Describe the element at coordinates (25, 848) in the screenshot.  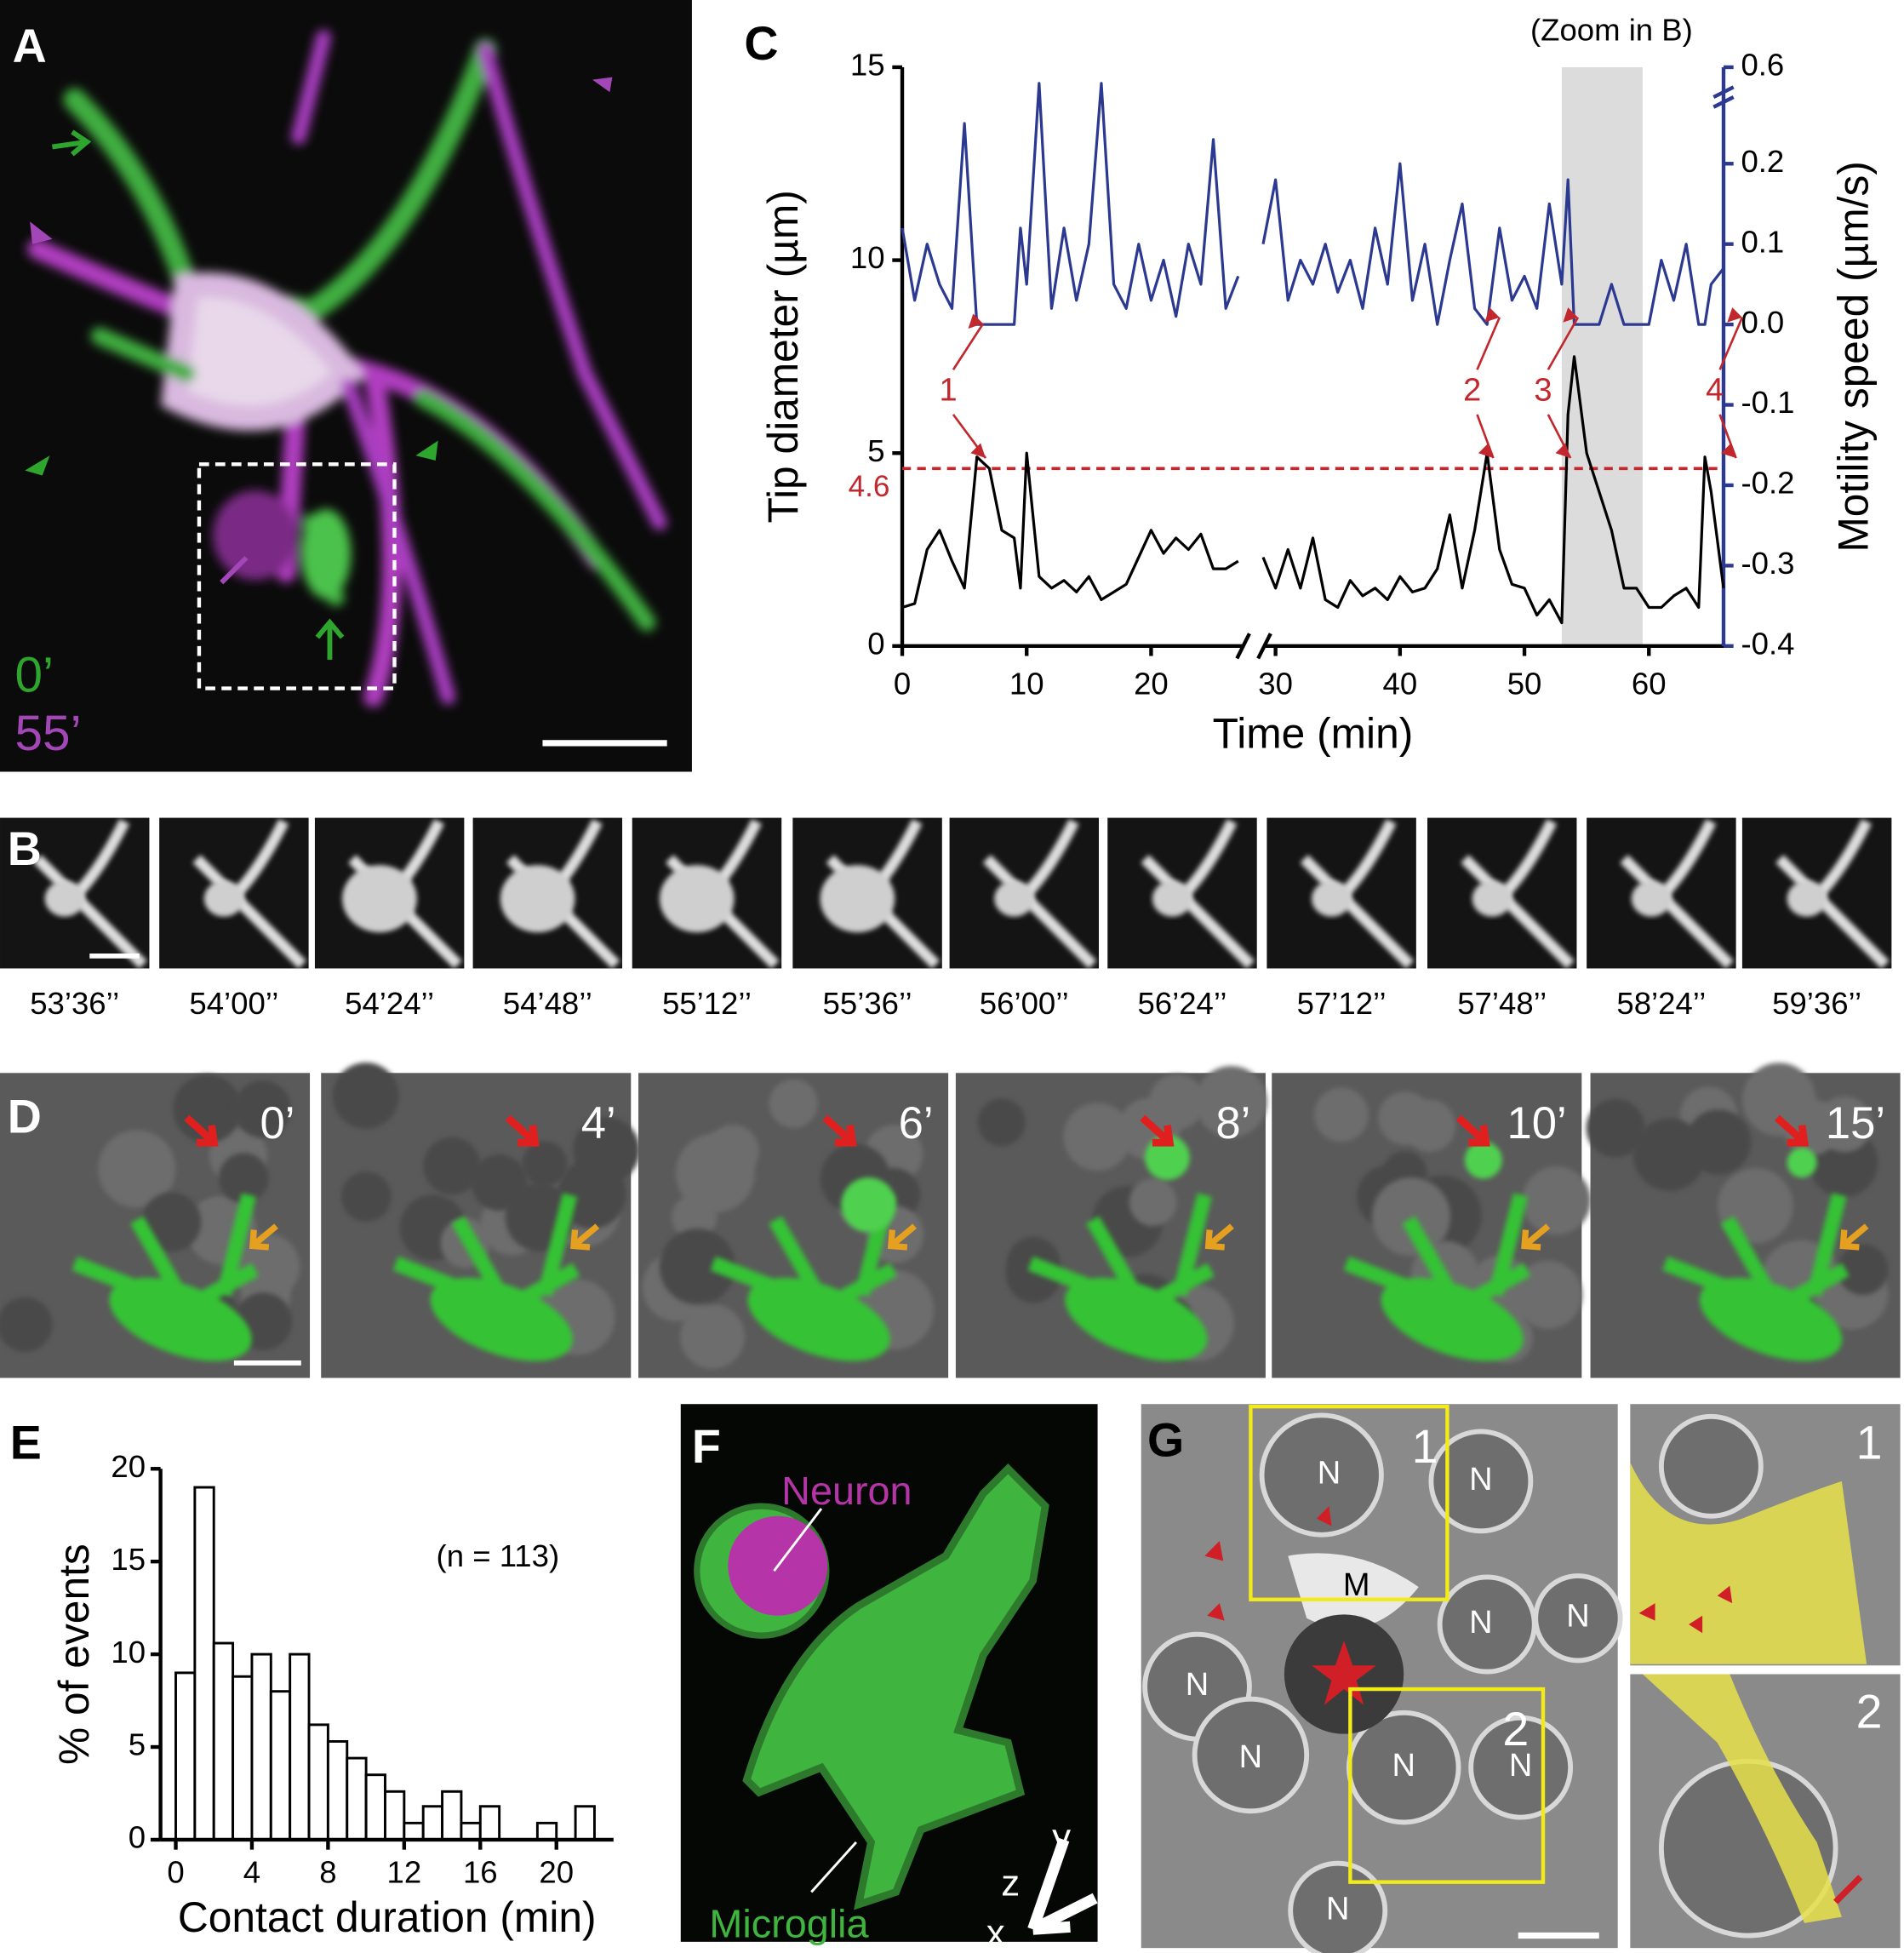
I see `panel-label: B` at that location.